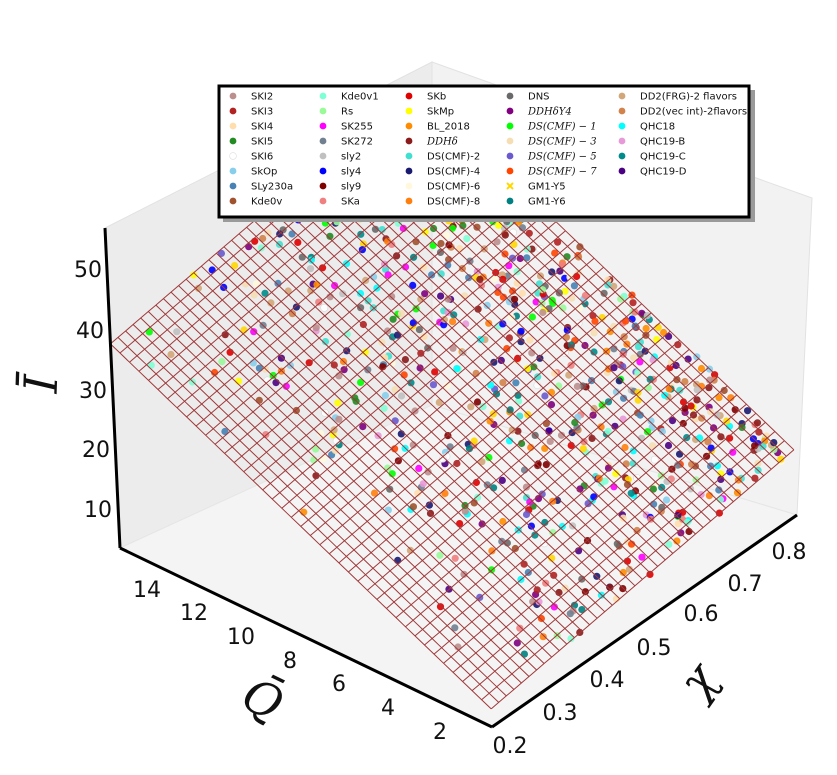 Image resolution: width=837 pixels, height=775 pixels. I want to click on x-tick-label: 0.3, so click(560, 713).